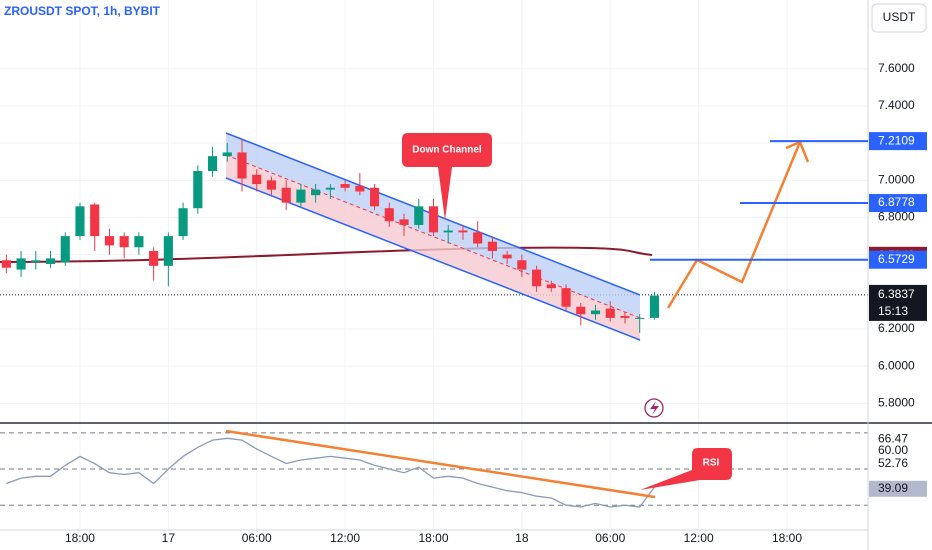 Image resolution: width=932 pixels, height=550 pixels. Describe the element at coordinates (893, 438) in the screenshot. I see `rsi-label: 66.47` at that location.